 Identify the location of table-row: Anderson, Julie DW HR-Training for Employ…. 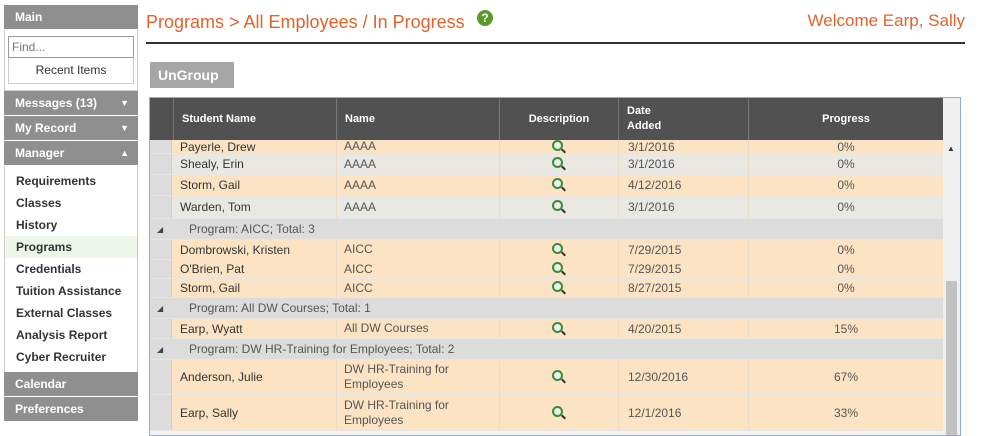
(546, 377).